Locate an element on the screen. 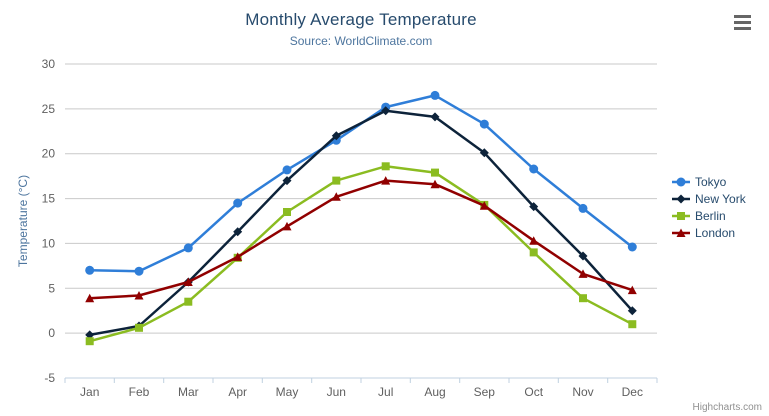 The image size is (769, 416). x-tick-label: Dec is located at coordinates (632, 392).